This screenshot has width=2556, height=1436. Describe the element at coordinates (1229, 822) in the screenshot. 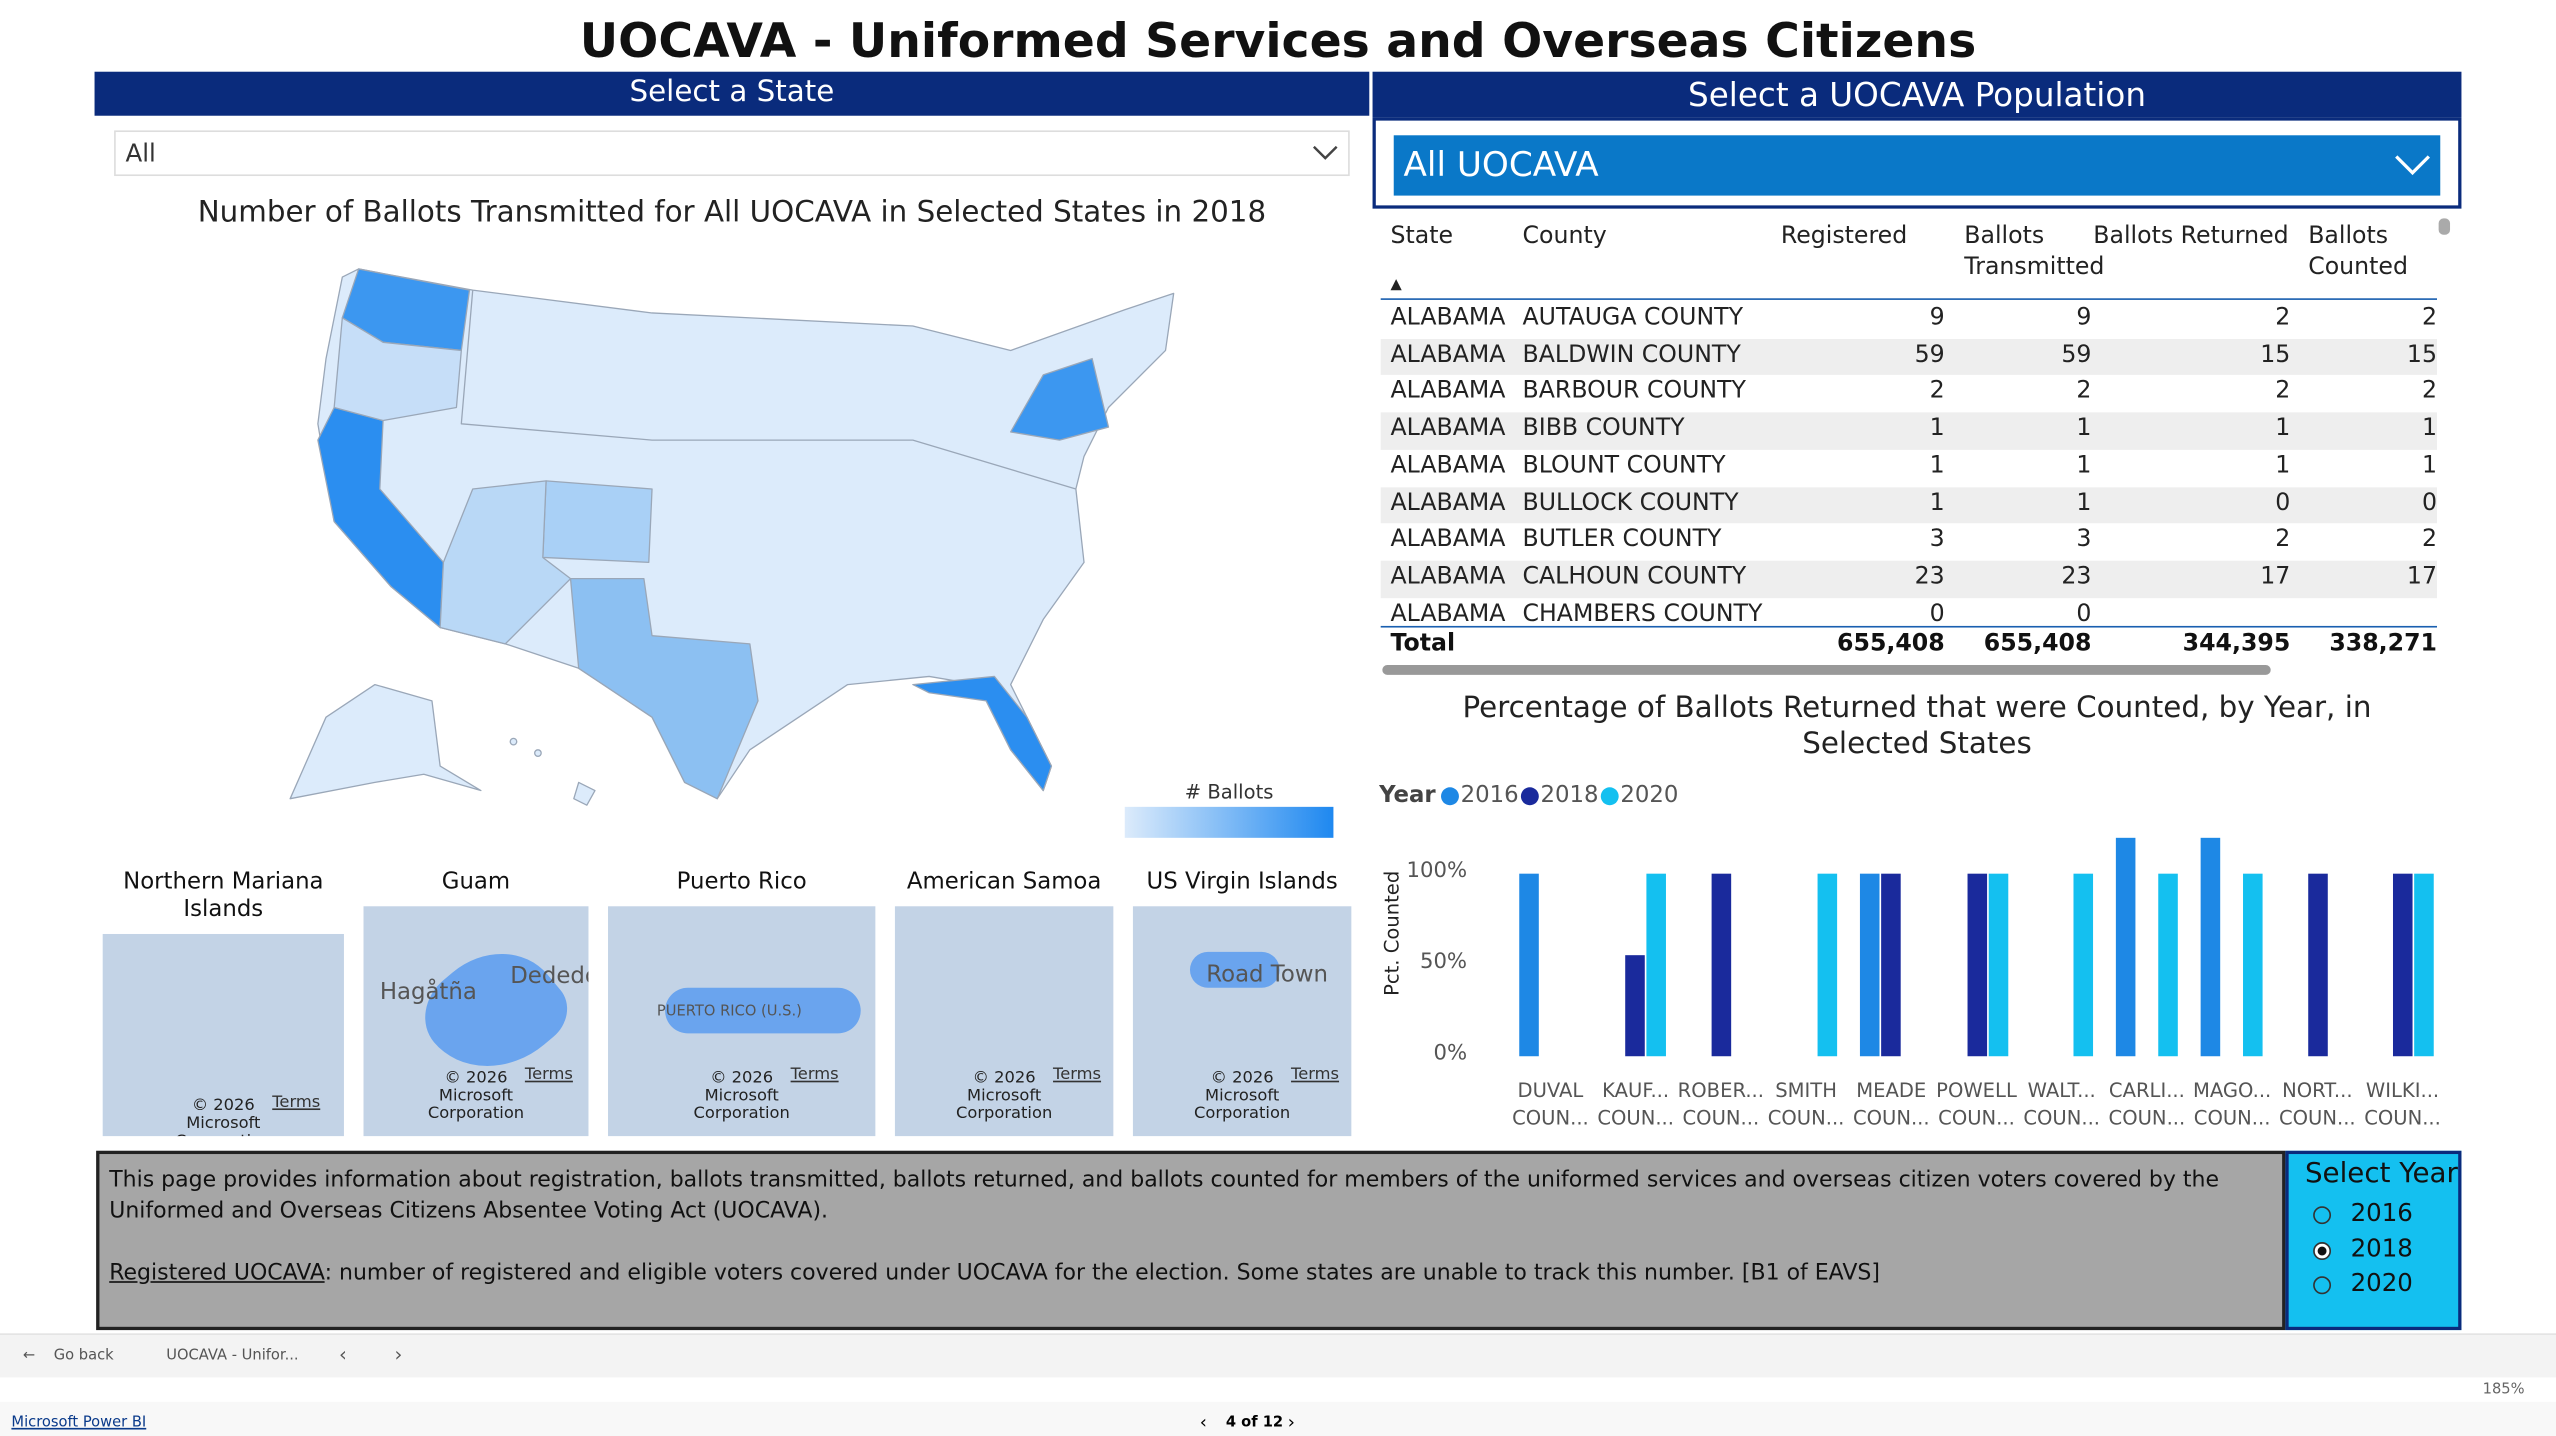

I see `legend-gradient` at that location.